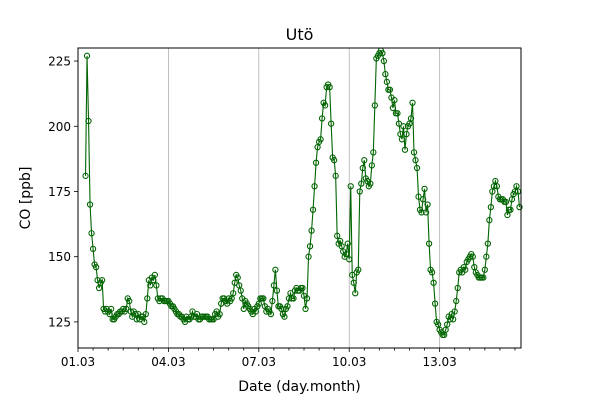 The width and height of the screenshot is (600, 400). I want to click on y-tick-label: 125, so click(59, 322).